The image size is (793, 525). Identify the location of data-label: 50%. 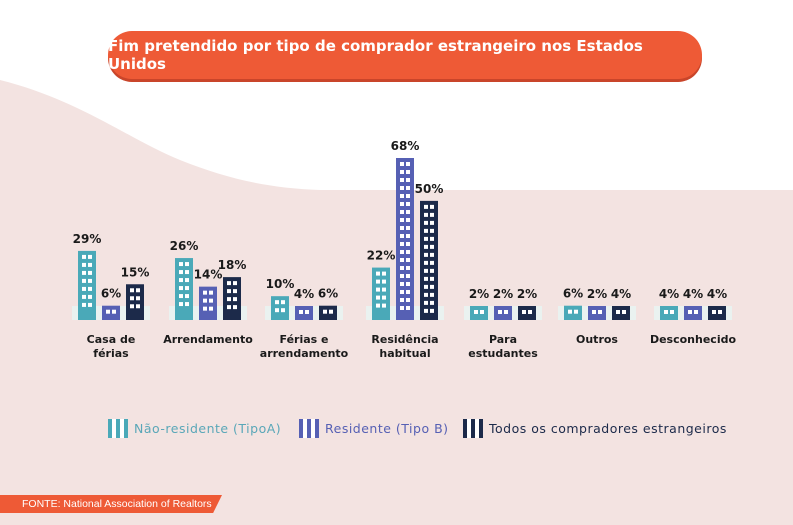
(429, 189).